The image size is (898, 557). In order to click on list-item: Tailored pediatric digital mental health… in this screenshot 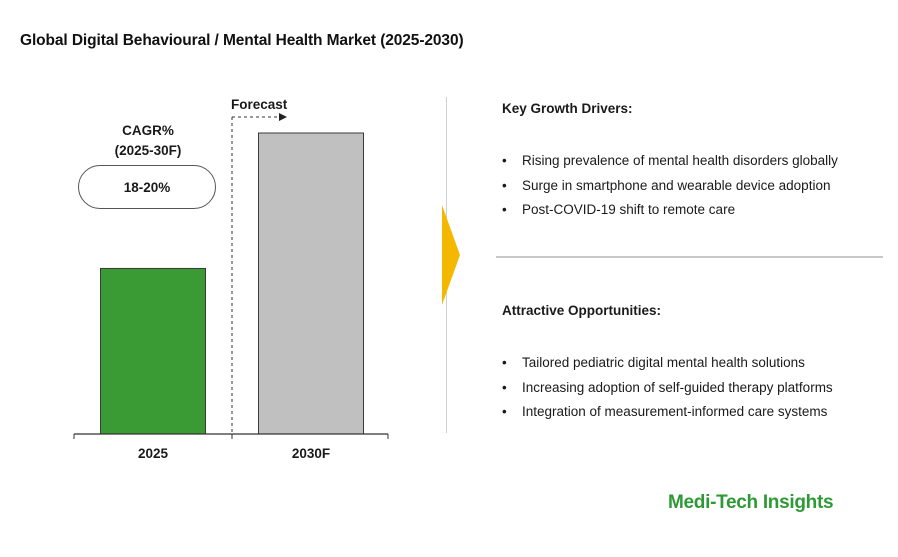, I will do `click(692, 363)`.